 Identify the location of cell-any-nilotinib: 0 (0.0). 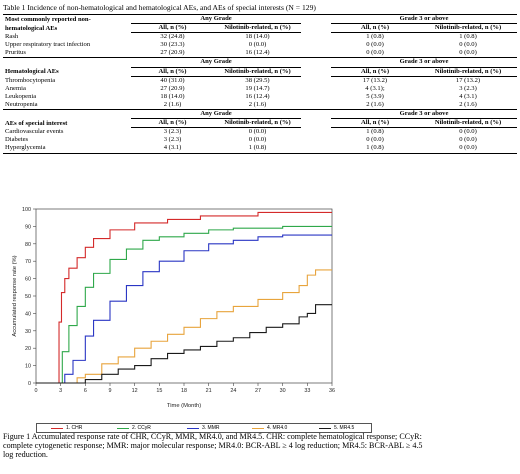
(257, 45).